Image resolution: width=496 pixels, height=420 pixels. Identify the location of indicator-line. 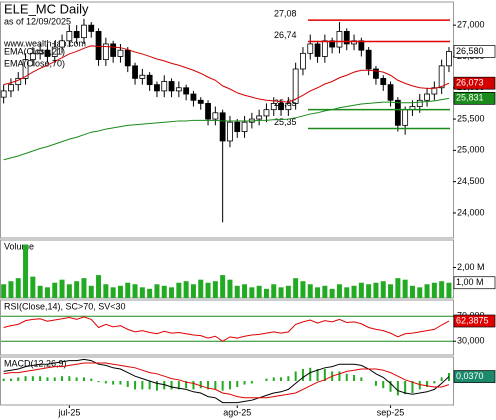
(226, 380).